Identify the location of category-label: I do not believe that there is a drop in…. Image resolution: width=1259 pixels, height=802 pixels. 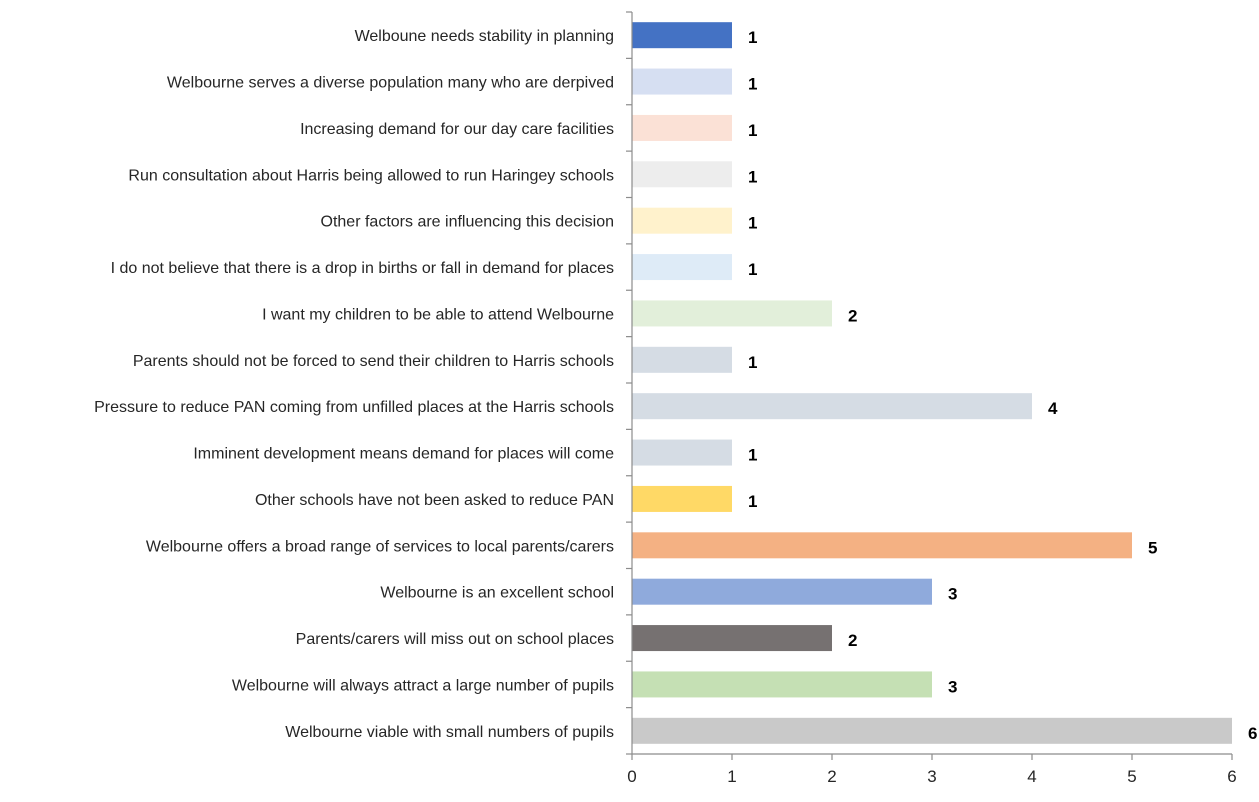
(362, 268).